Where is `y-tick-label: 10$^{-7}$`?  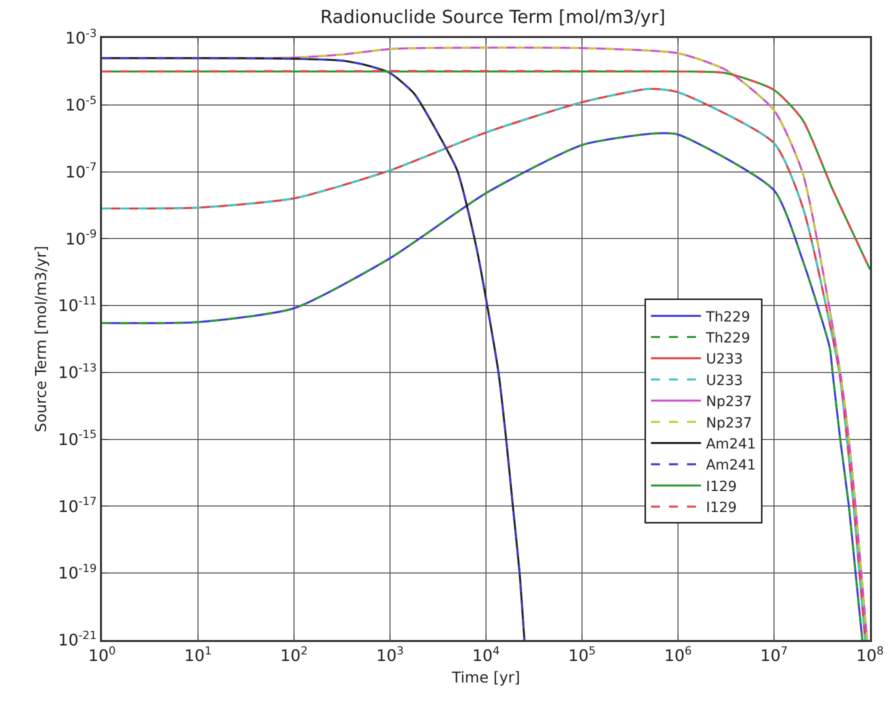 y-tick-label: 10$^{-7}$ is located at coordinates (81, 171).